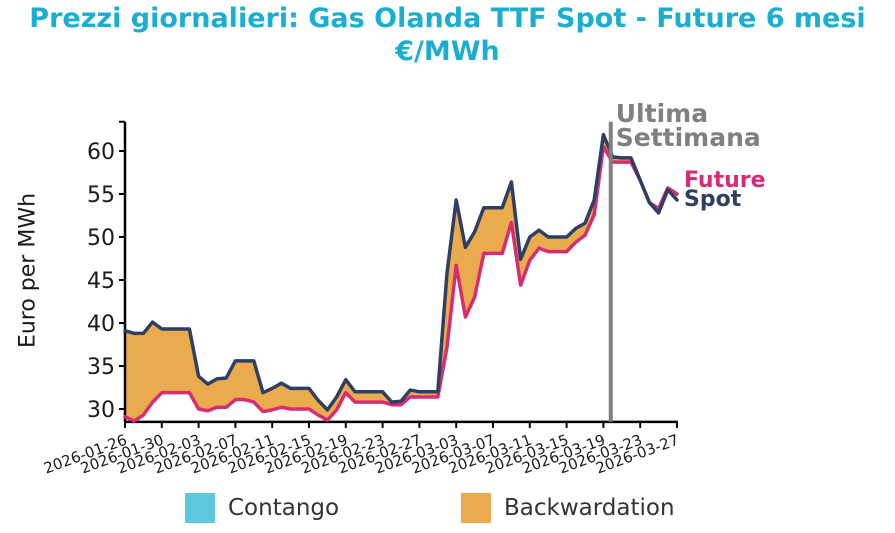 This screenshot has width=895, height=533. I want to click on legend-item-contango: Contango, so click(262, 508).